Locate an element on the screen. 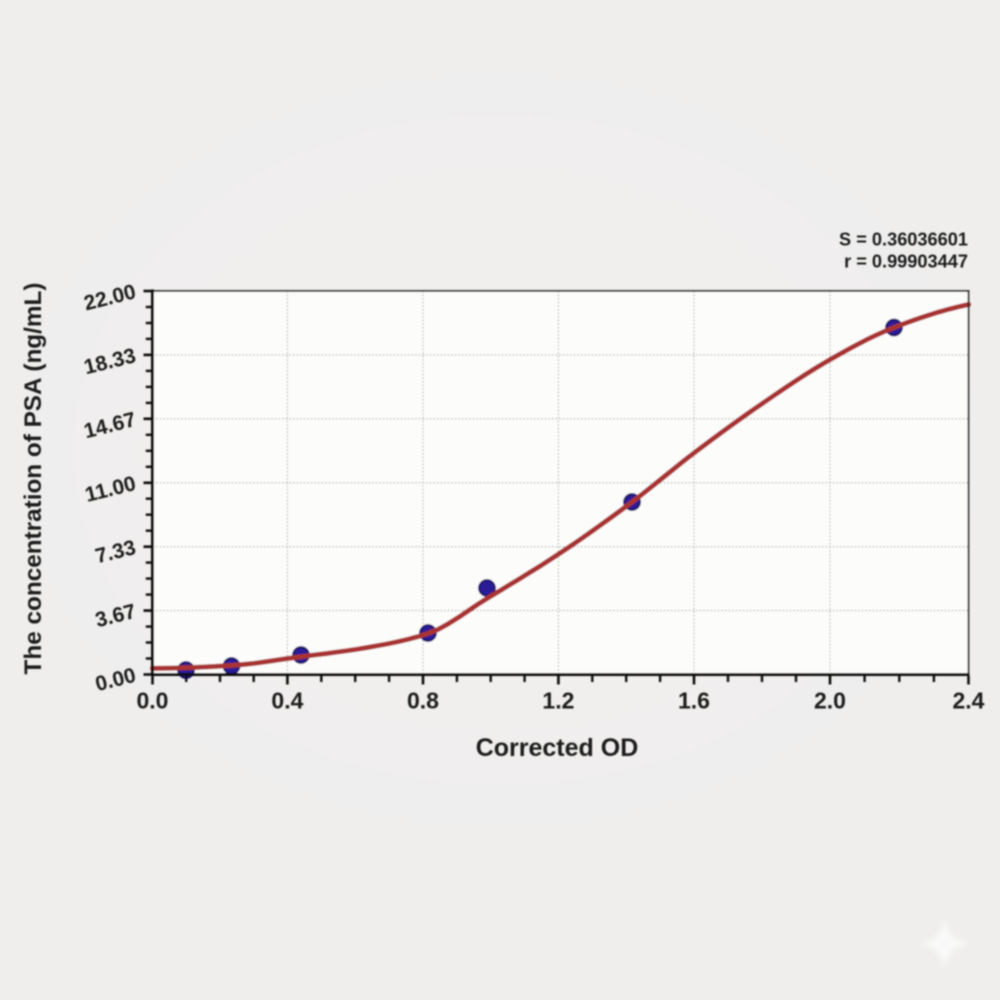 This screenshot has width=1000, height=1000. svg-text: 0.8 is located at coordinates (423, 701).